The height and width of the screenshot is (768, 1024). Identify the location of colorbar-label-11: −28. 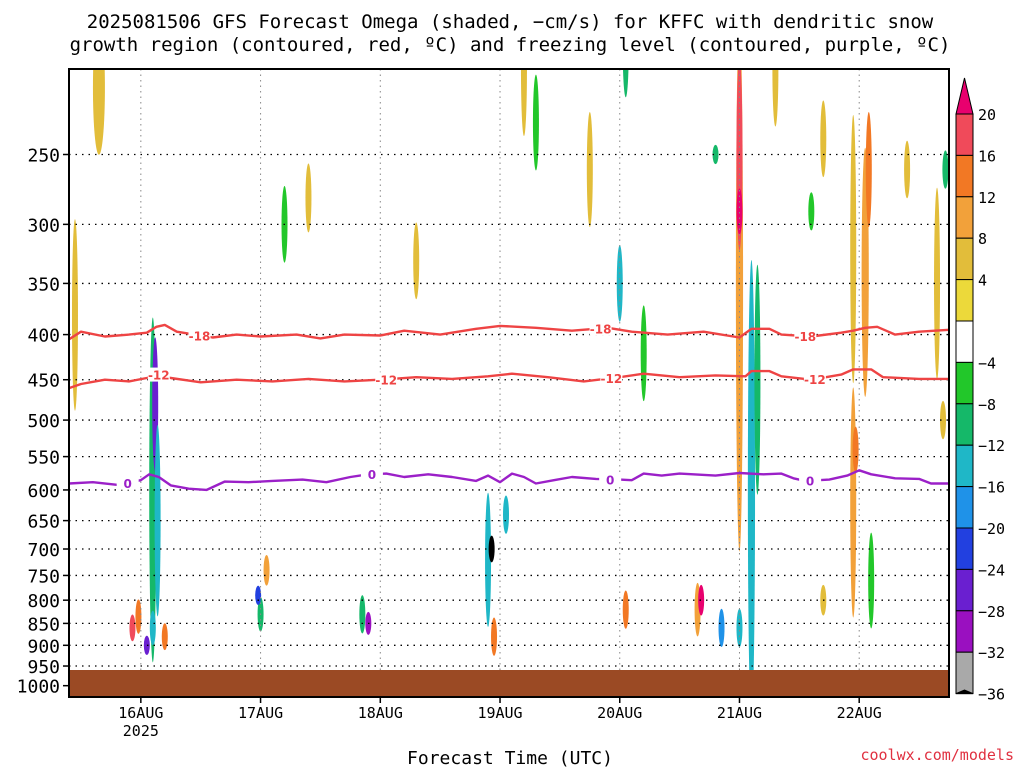
(991, 612).